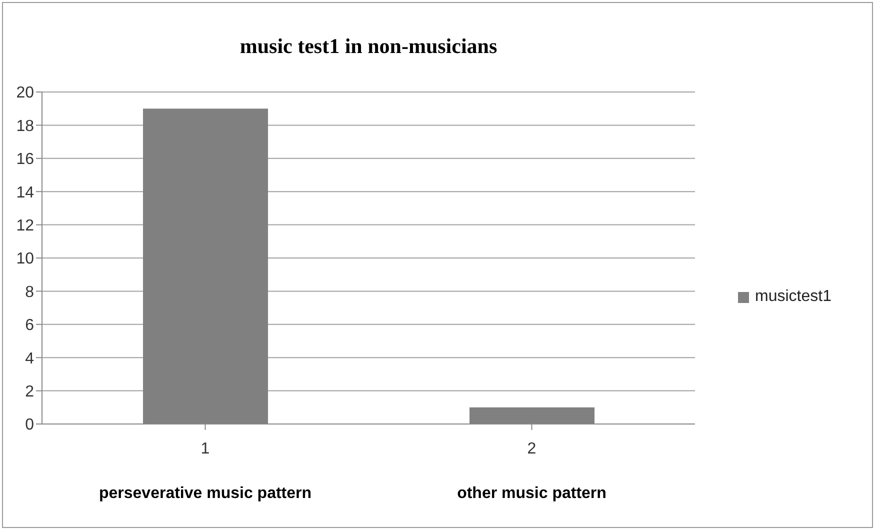 This screenshot has width=875, height=530. Describe the element at coordinates (205, 494) in the screenshot. I see `text: perseverative music pattern` at that location.